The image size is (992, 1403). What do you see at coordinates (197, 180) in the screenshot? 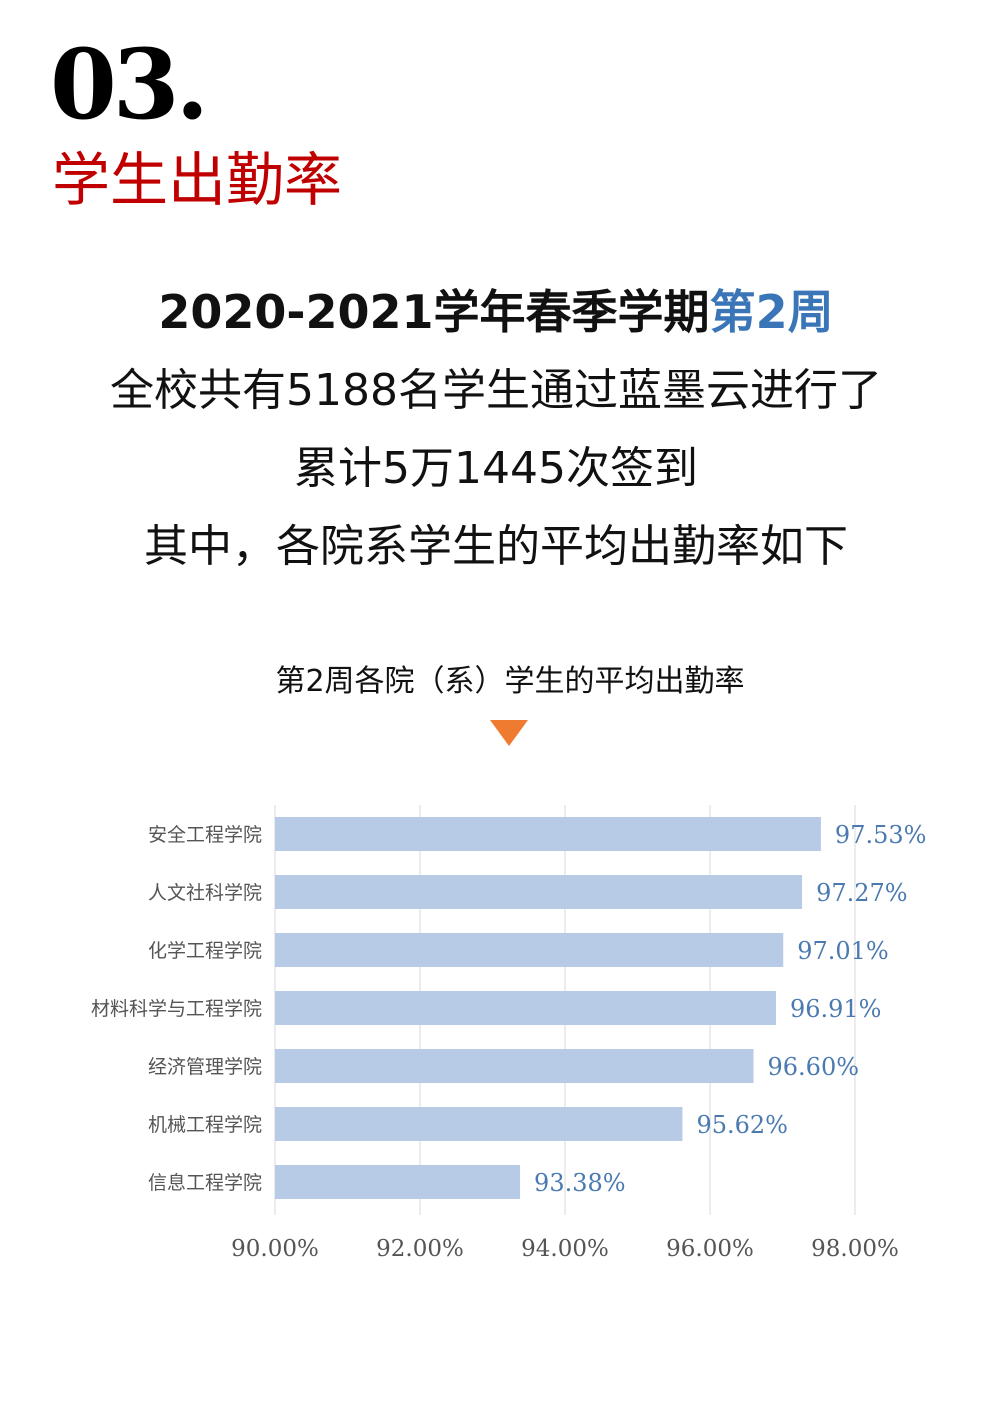
I see `section-title: 学生出勤率` at bounding box center [197, 180].